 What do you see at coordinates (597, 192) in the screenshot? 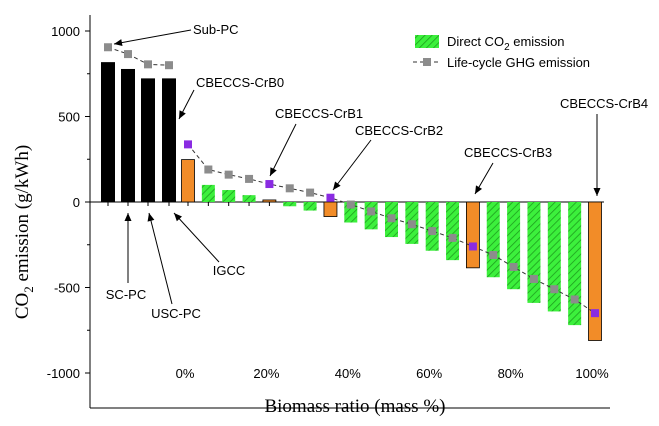
I see `label-crb4-arrowhead` at bounding box center [597, 192].